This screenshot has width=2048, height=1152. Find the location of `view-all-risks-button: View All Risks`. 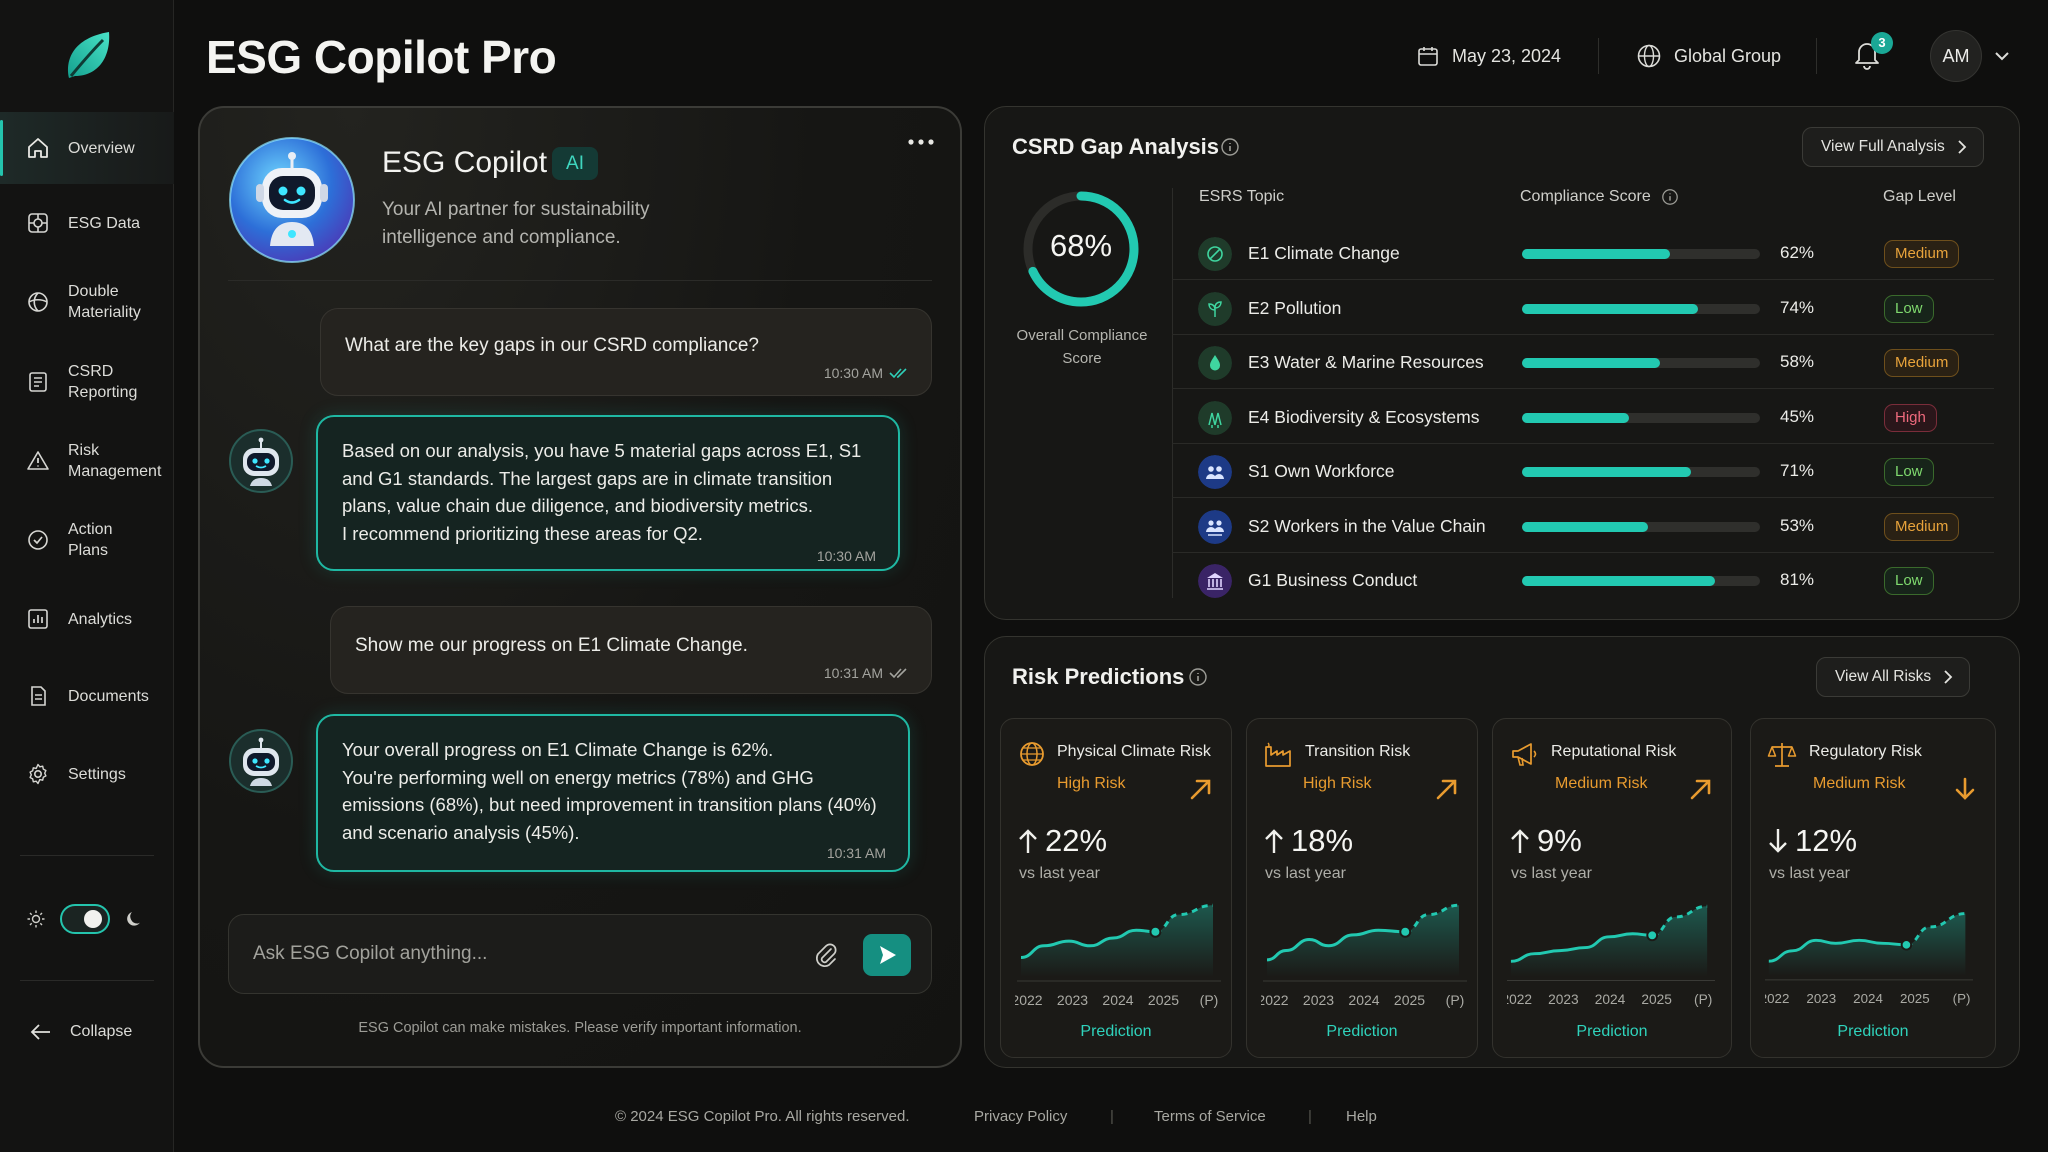

view-all-risks-button: View All Risks is located at coordinates (1893, 677).